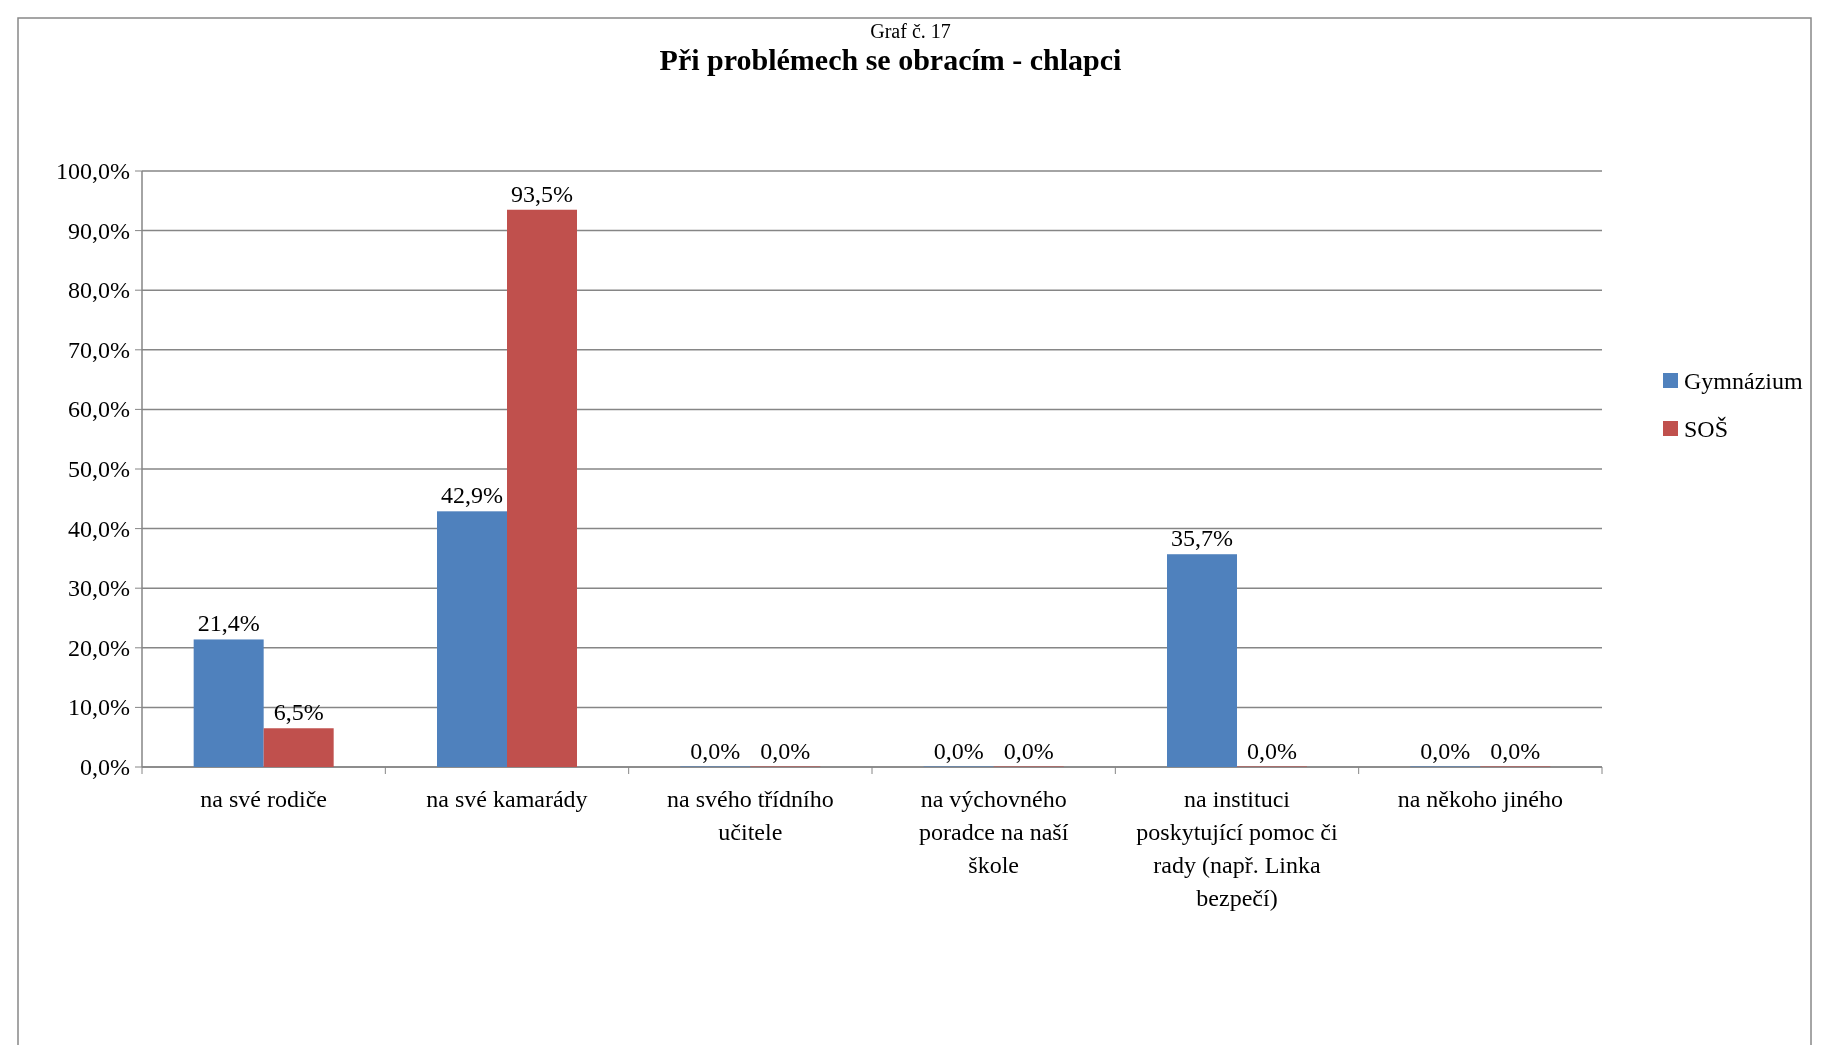 This screenshot has height=1045, width=1821. I want to click on data-label: 6,5%, so click(298, 712).